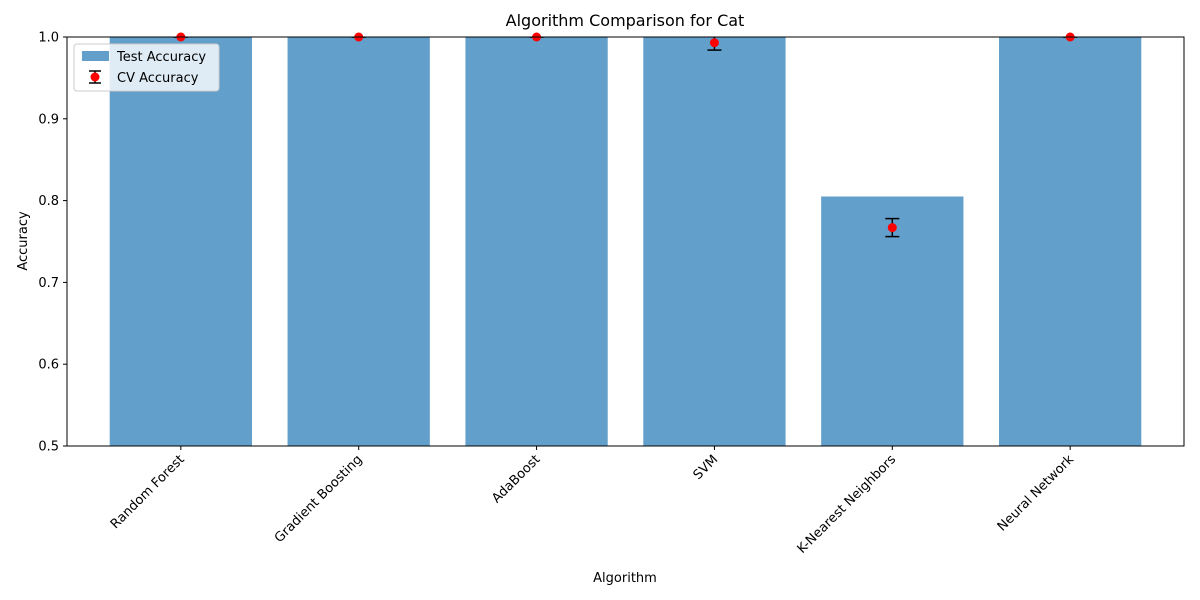 The height and width of the screenshot is (600, 1200). Describe the element at coordinates (158, 78) in the screenshot. I see `legend-label-cv: CV Accuracy` at that location.